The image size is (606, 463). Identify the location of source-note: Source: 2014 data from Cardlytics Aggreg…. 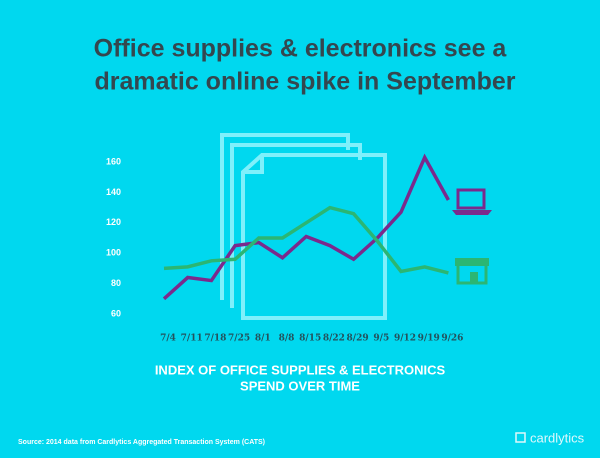
(141, 442).